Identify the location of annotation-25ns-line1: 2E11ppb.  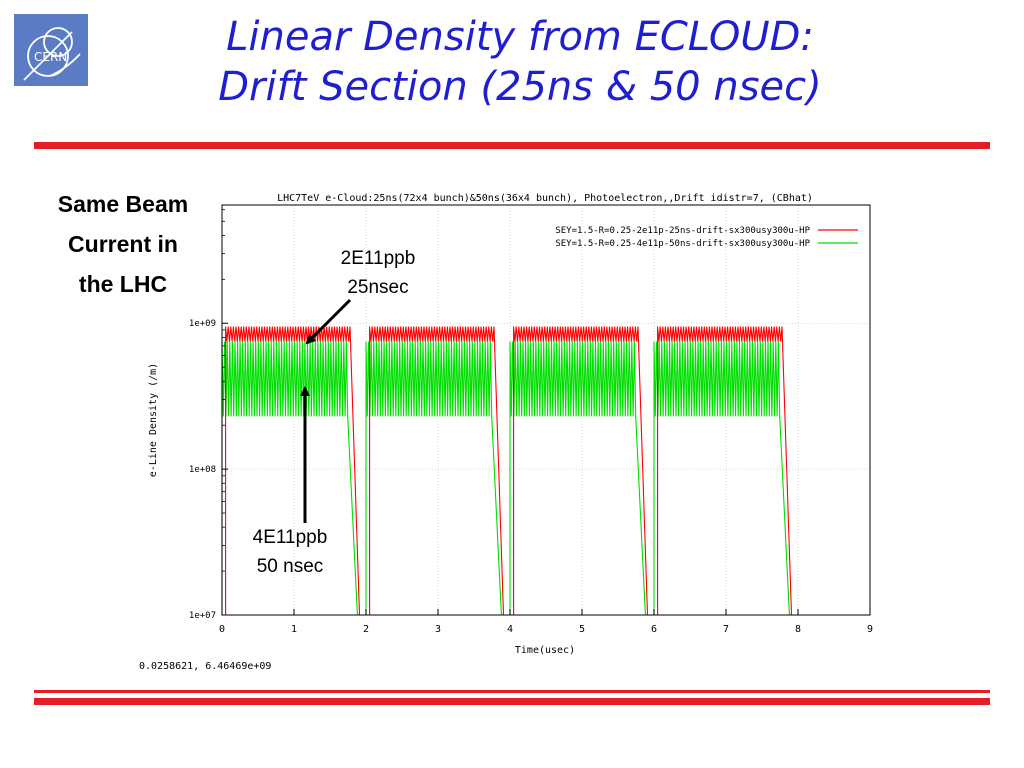
(378, 258).